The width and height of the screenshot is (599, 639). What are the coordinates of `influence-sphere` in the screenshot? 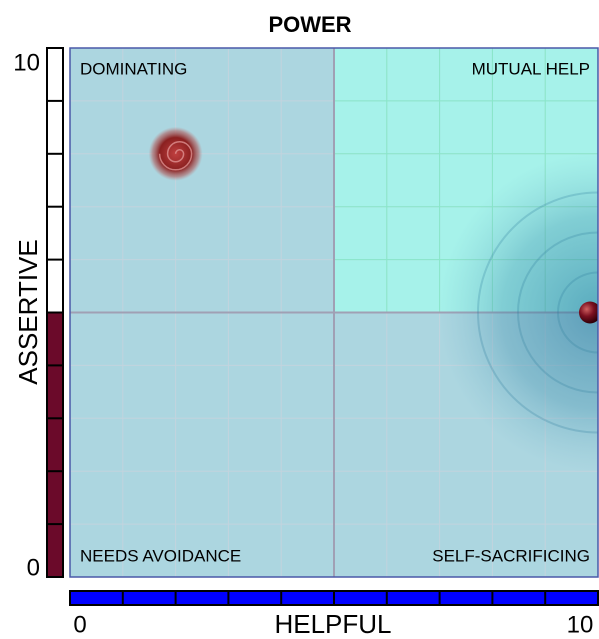 It's located at (518, 312).